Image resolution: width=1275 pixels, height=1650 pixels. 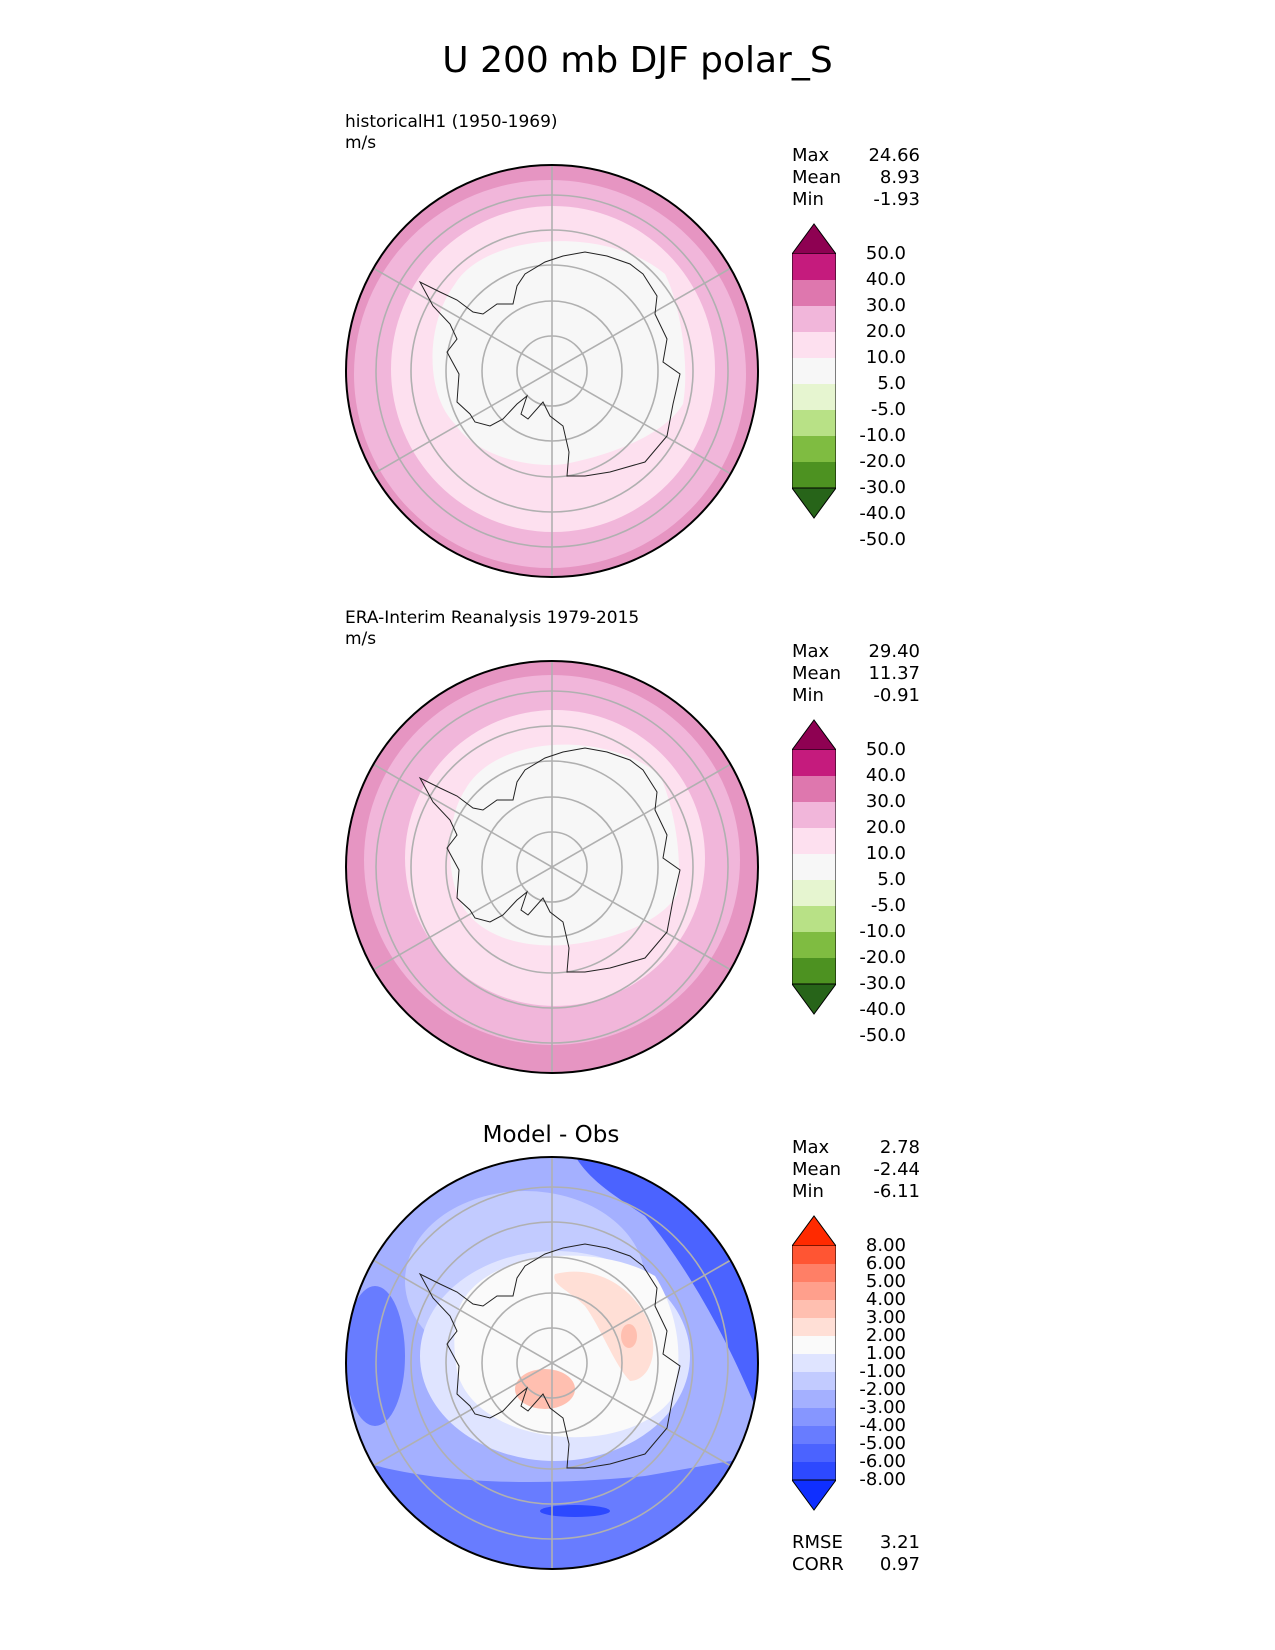 I want to click on ref-panel-subtitle: ERA-Interim Reanalysis 1979-2015 m/s, so click(x=492, y=629).